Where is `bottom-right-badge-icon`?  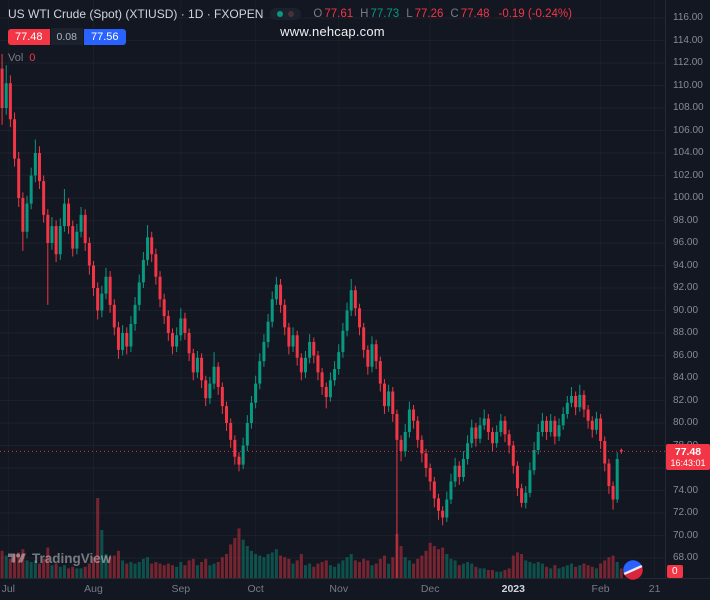
bottom-right-badge-icon is located at coordinates (633, 570).